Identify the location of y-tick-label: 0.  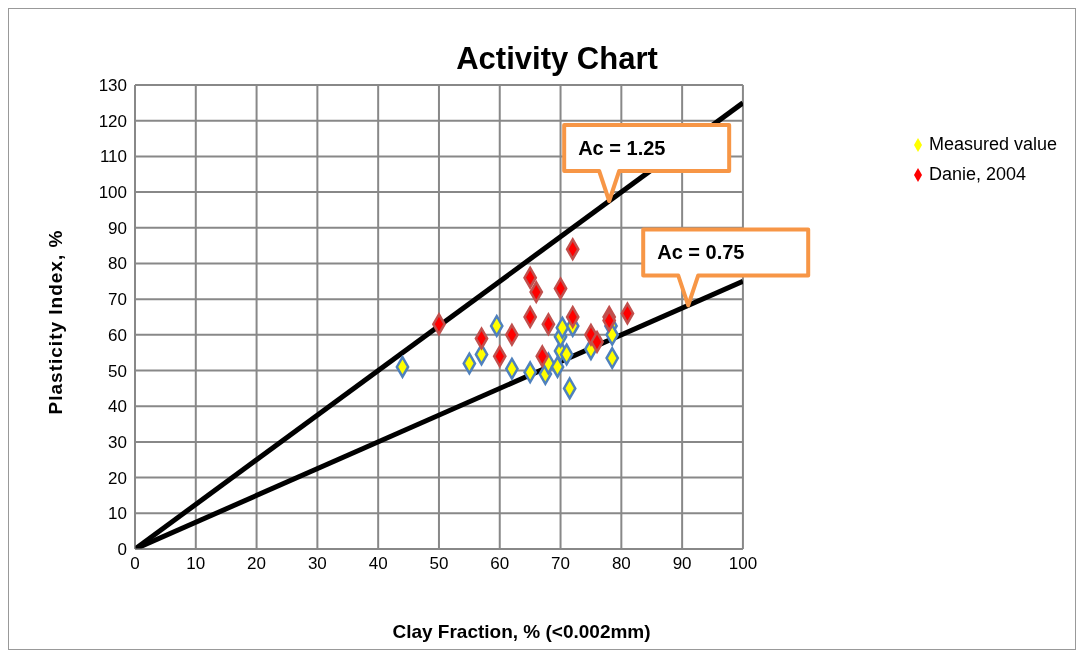
(122, 550).